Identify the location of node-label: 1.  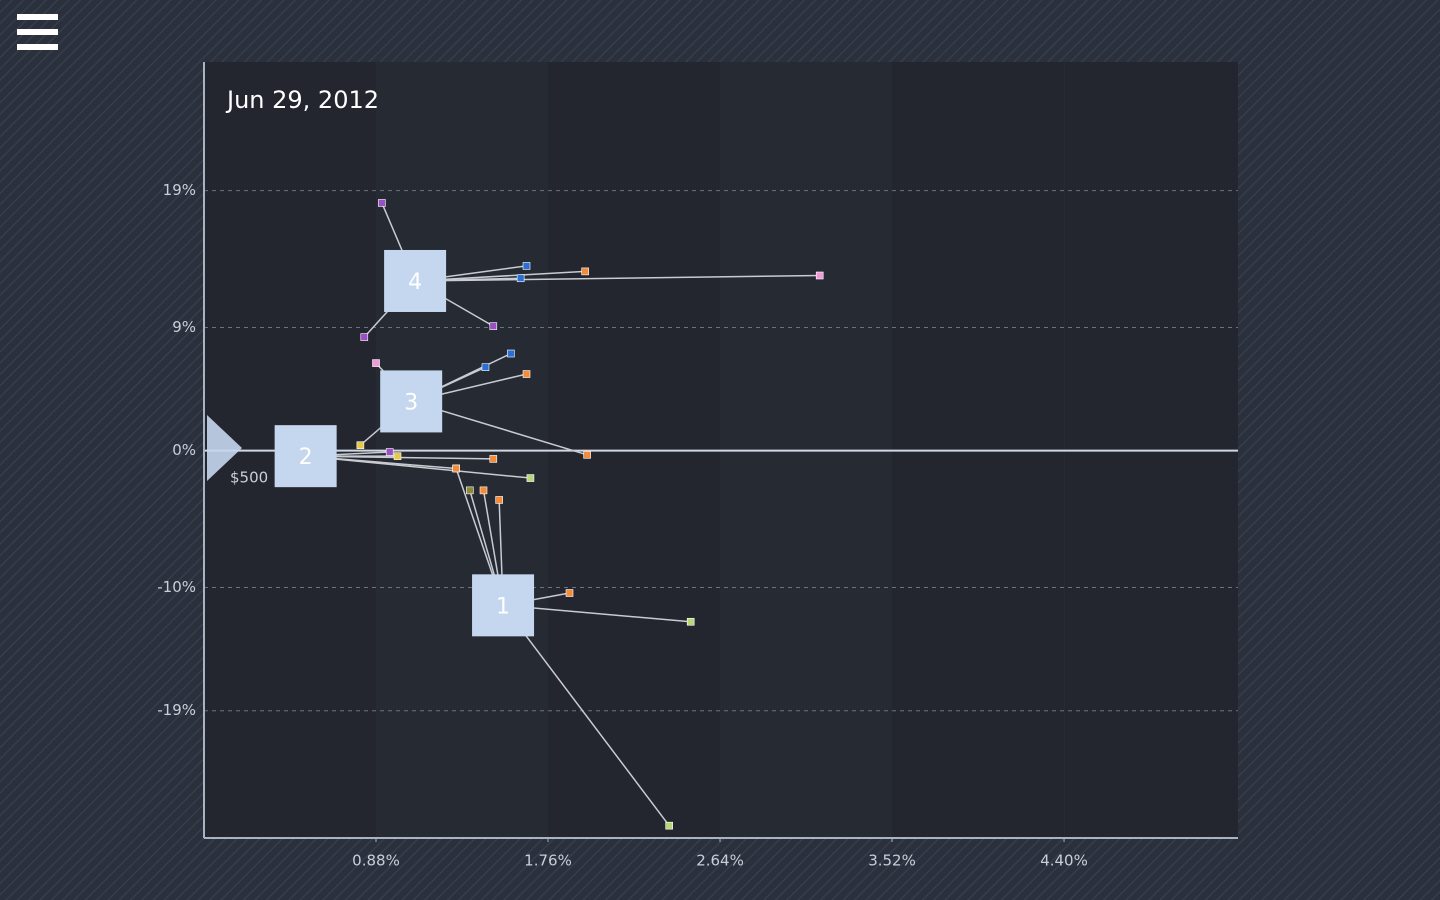
(503, 606).